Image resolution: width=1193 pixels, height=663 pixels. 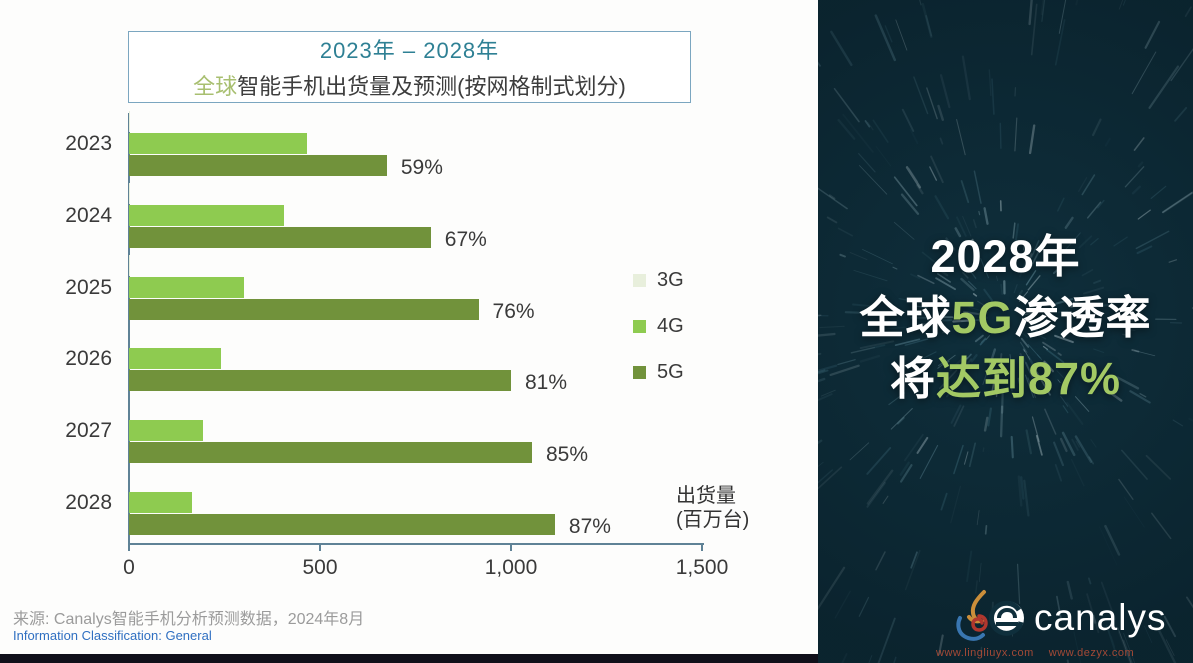 What do you see at coordinates (166, 431) in the screenshot?
I see `bar-4g-2027` at bounding box center [166, 431].